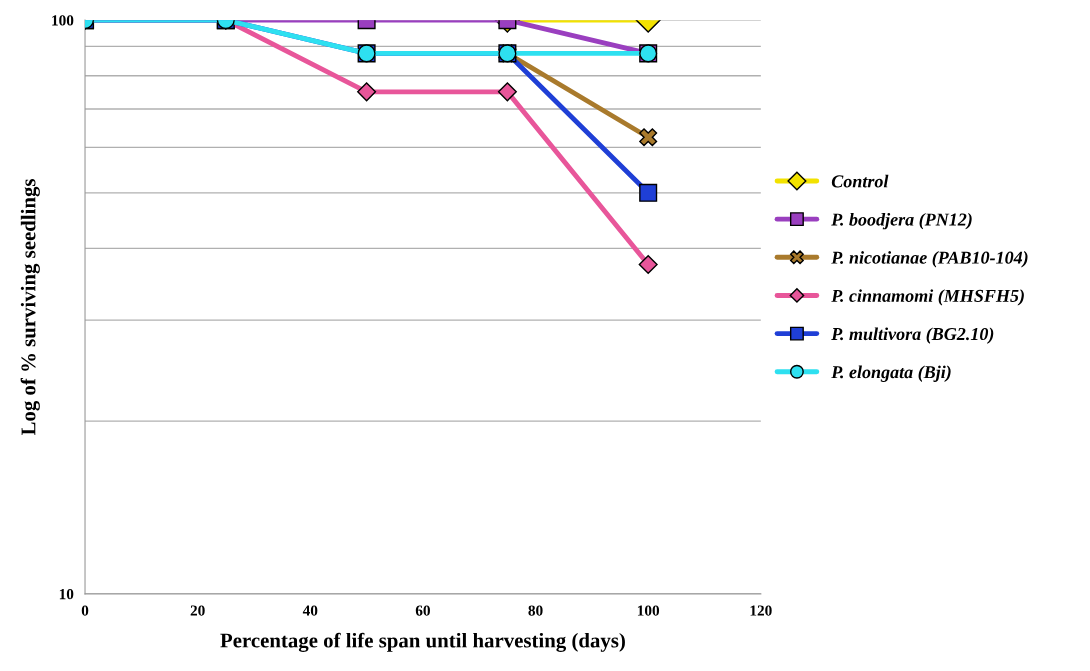  What do you see at coordinates (761, 610) in the screenshot?
I see `x-tick-label: 120` at bounding box center [761, 610].